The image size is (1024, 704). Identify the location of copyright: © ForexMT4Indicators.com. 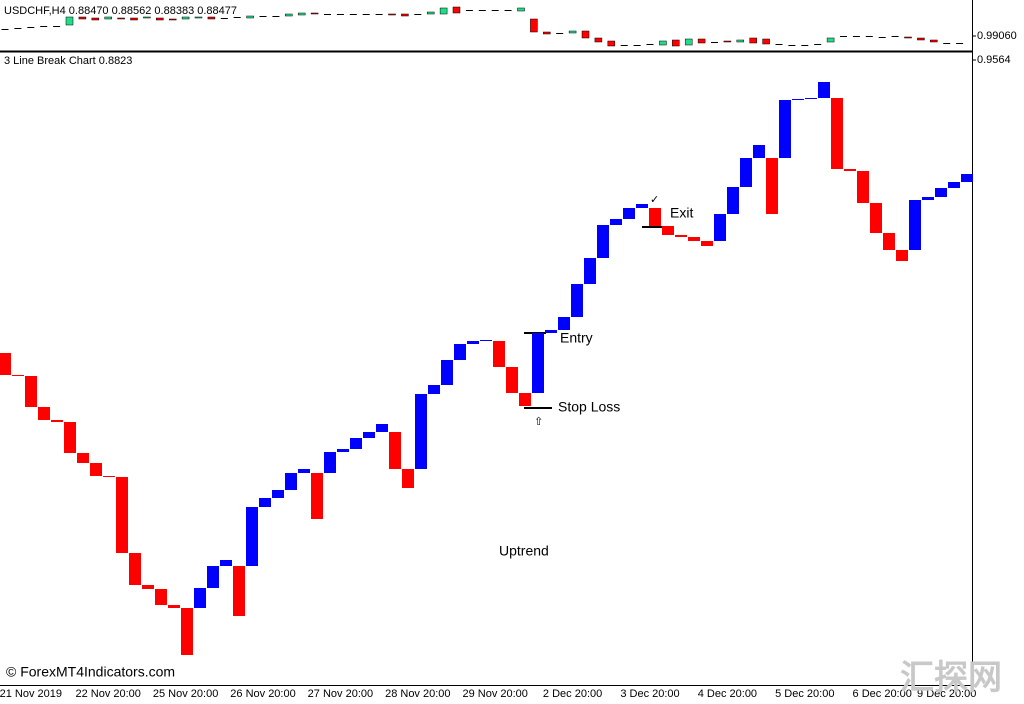
(90, 672).